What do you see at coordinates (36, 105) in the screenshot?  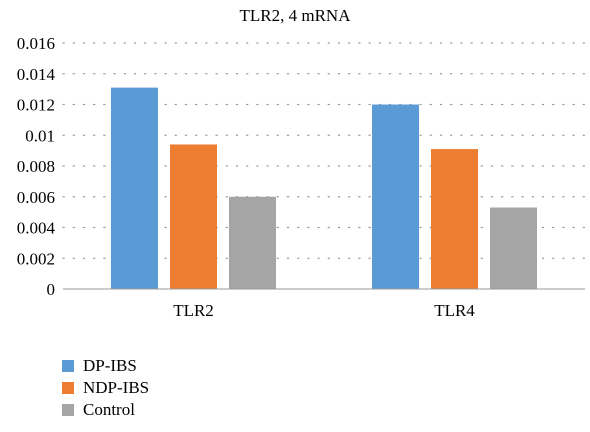 I see `y-tick-label: 0.012` at bounding box center [36, 105].